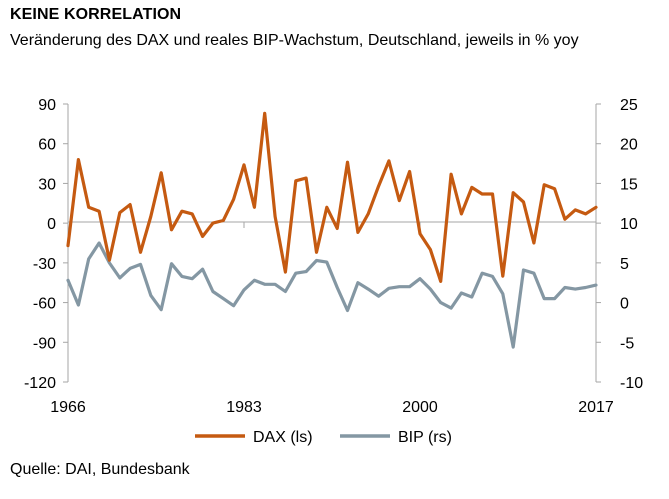  I want to click on chart-title: KEINE KORRELATION, so click(96, 14).